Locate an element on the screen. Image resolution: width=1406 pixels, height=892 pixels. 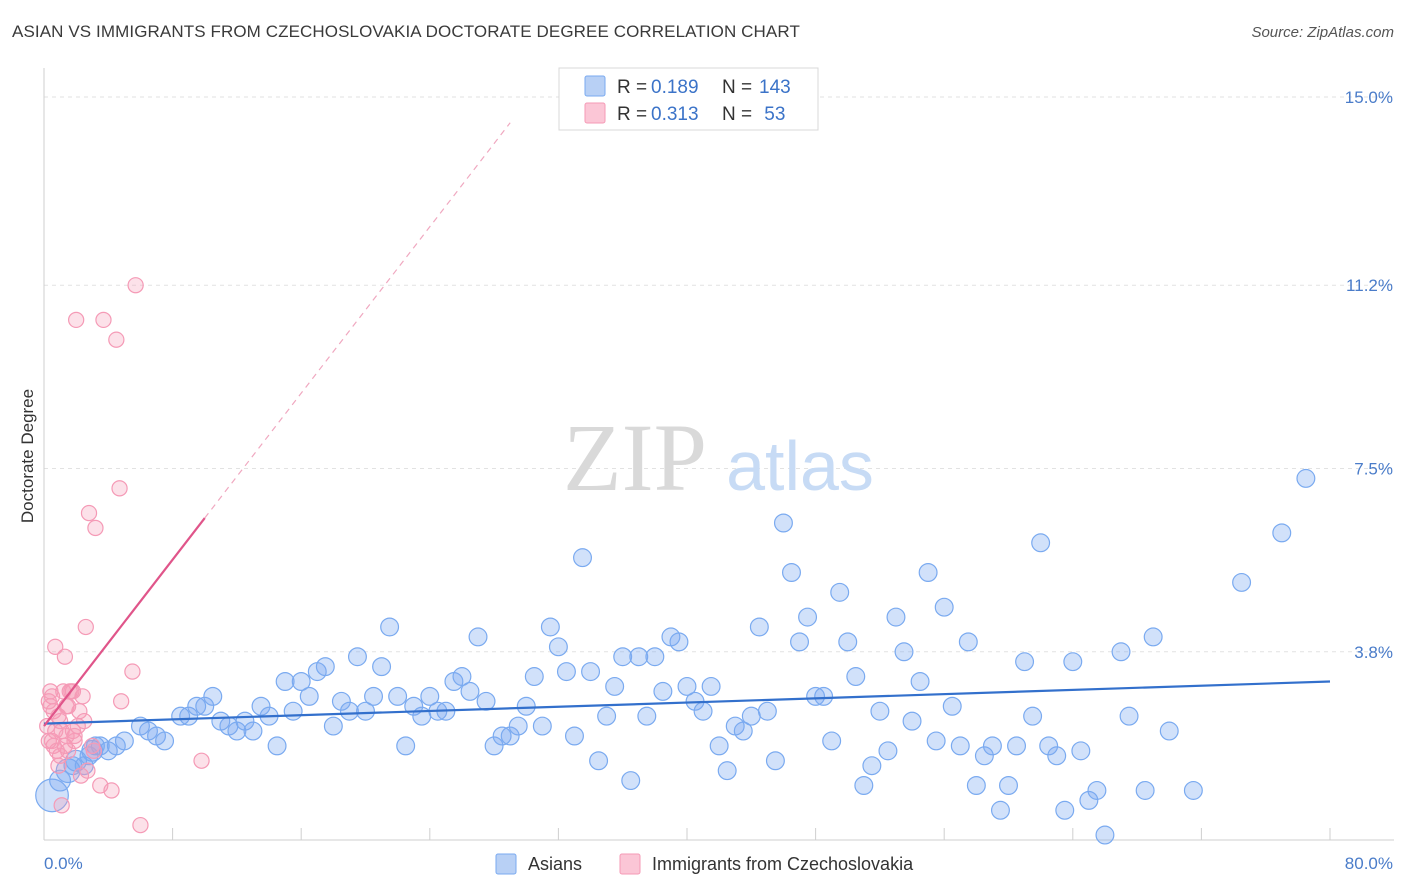
czech-trend-extension is located at coordinates (357, 320).